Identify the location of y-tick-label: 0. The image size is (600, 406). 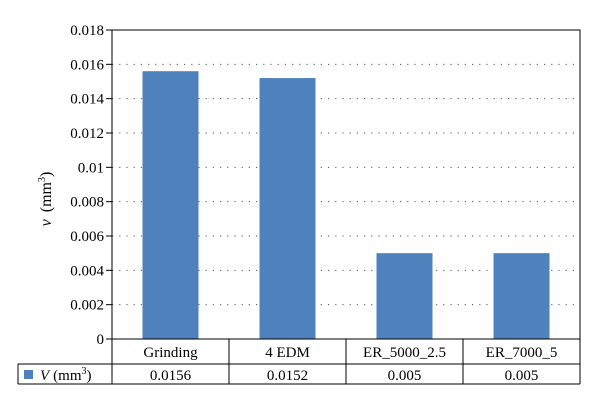
(101, 340).